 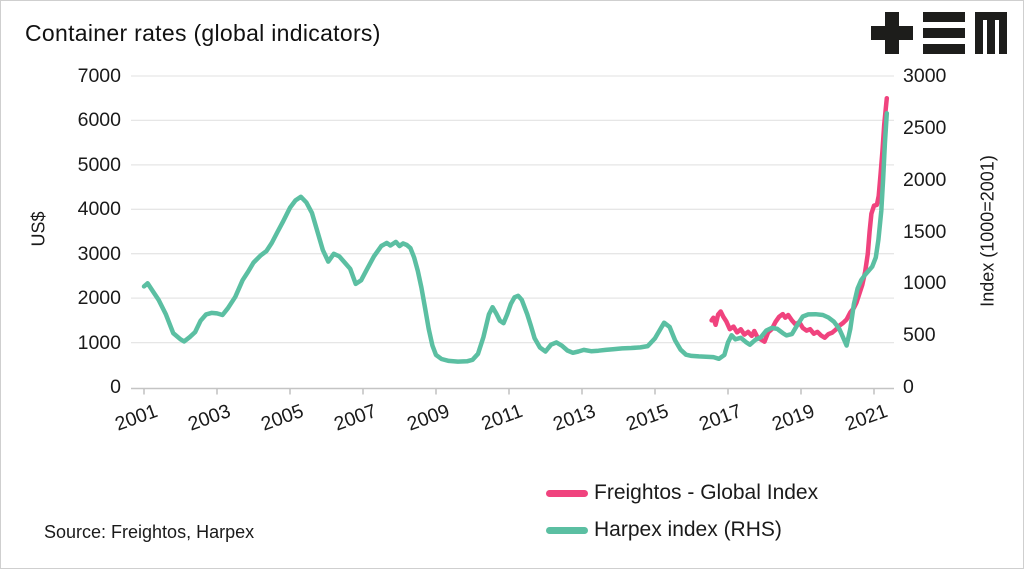 I want to click on x-axis-tick-label: 2021, so click(x=866, y=418).